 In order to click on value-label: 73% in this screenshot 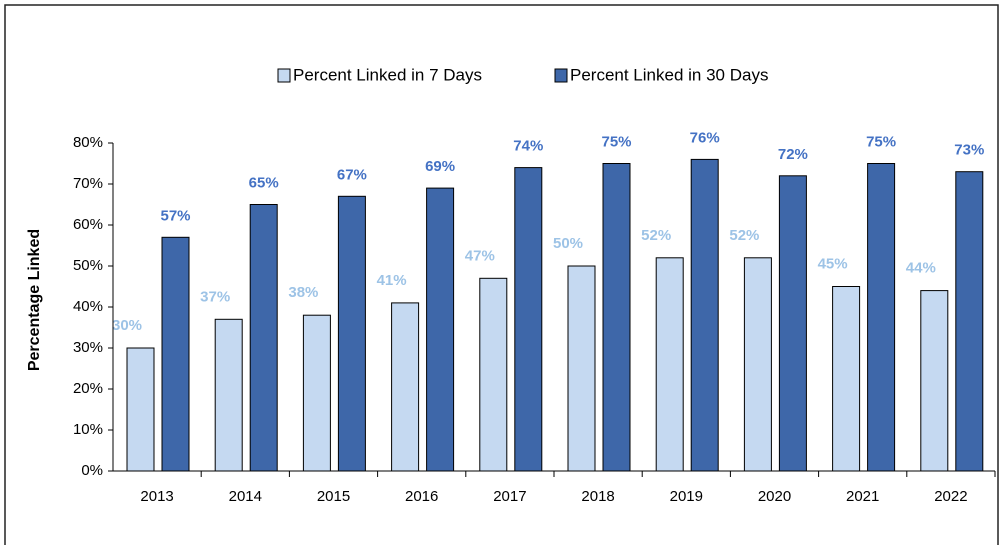, I will do `click(969, 150)`.